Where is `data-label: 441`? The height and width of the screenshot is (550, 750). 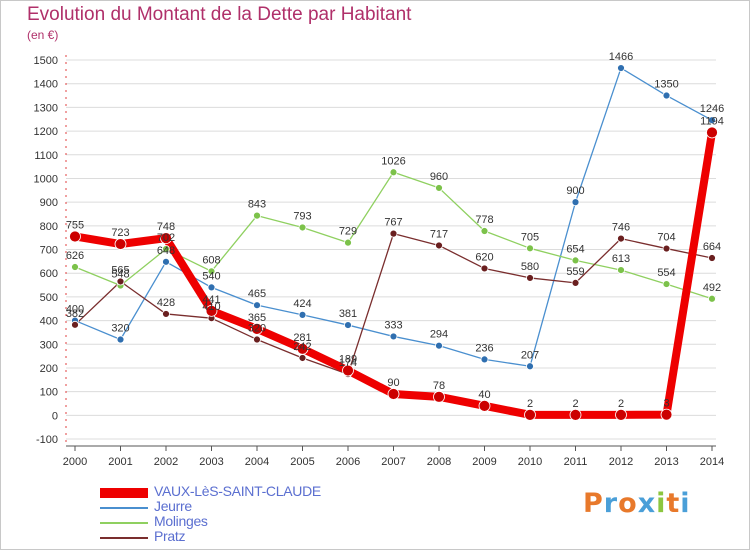 data-label: 441 is located at coordinates (211, 300).